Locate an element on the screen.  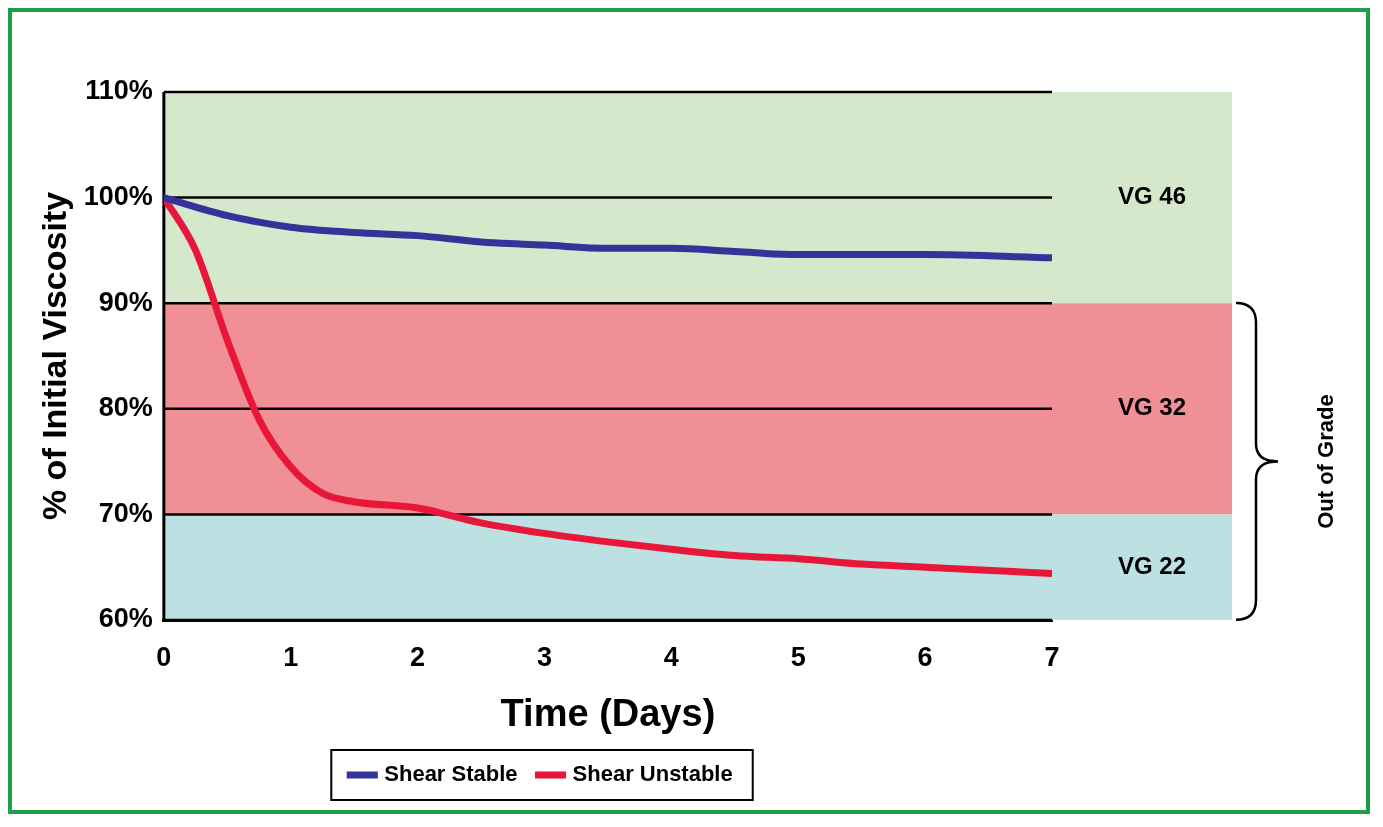
legend-label: Shear Unstable is located at coordinates (652, 774).